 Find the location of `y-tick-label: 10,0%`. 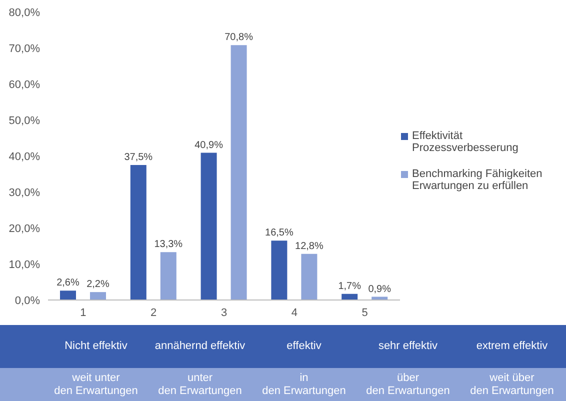

y-tick-label: 10,0% is located at coordinates (24, 264).